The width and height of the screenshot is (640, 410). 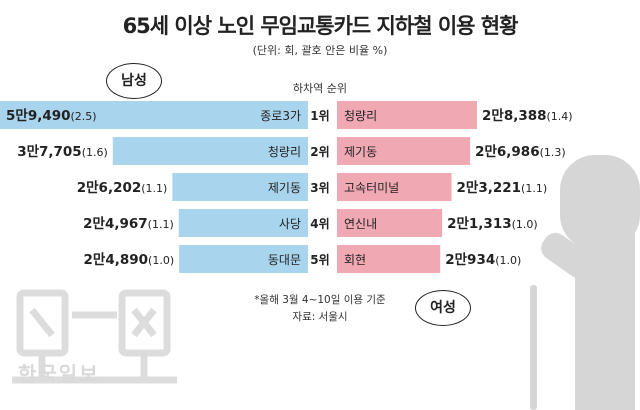 What do you see at coordinates (360, 152) in the screenshot?
I see `female-station-label: 제기동` at bounding box center [360, 152].